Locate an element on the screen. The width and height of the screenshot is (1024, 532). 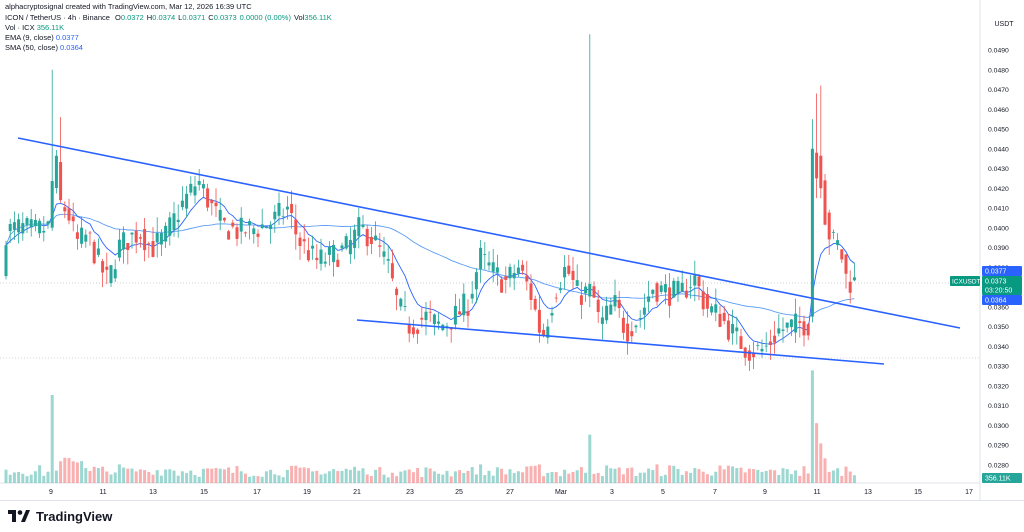
tradingview-logo: TradingView is located at coordinates (60, 516).